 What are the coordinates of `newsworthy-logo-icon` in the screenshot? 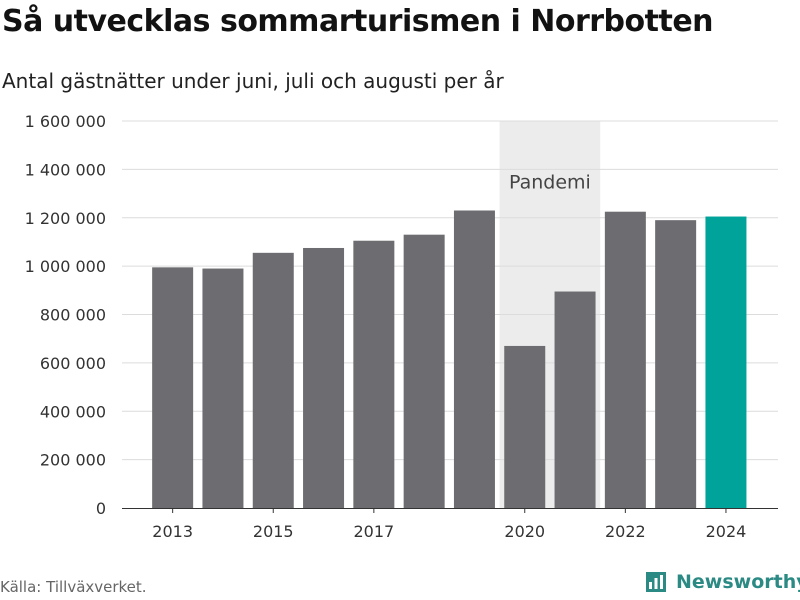 It's located at (656, 582).